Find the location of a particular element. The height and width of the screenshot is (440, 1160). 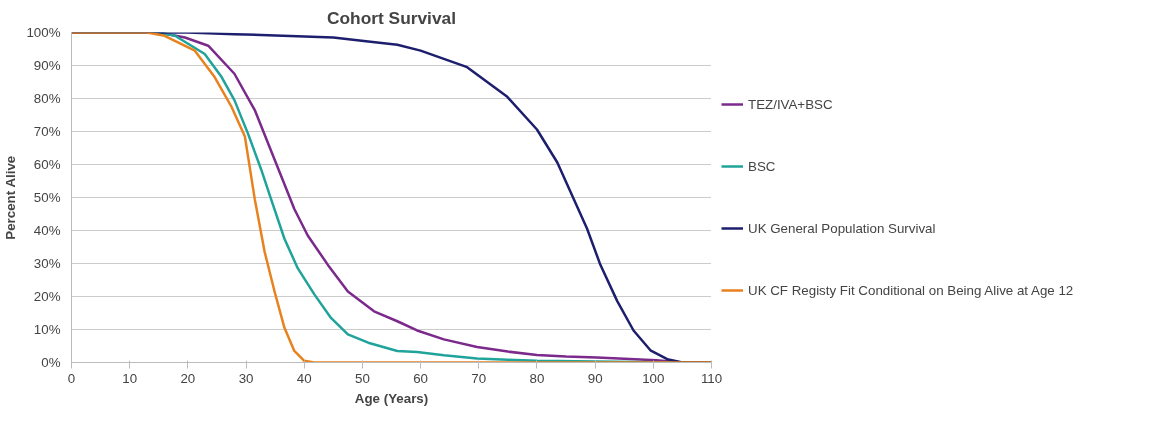

y-tick-label: 90% is located at coordinates (47, 65).